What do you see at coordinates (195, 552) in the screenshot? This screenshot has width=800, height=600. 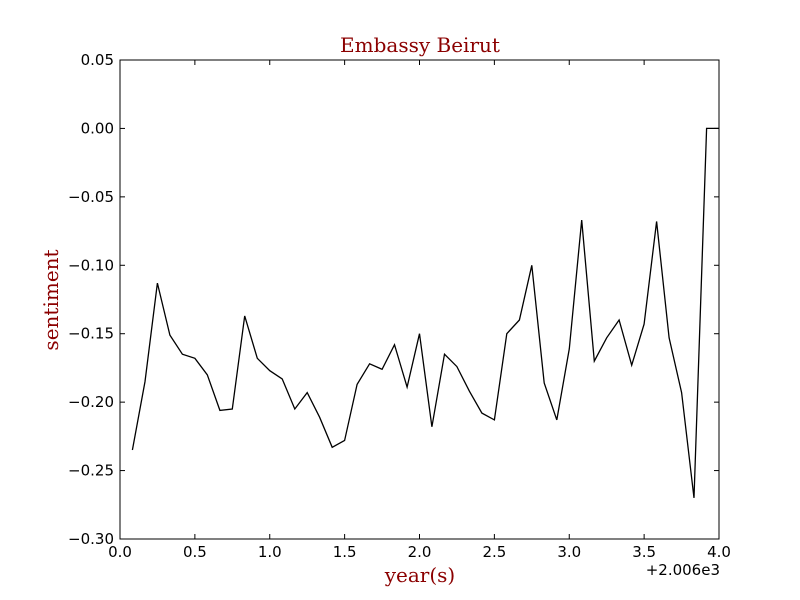 I see `x-tick-label: 0.5` at bounding box center [195, 552].